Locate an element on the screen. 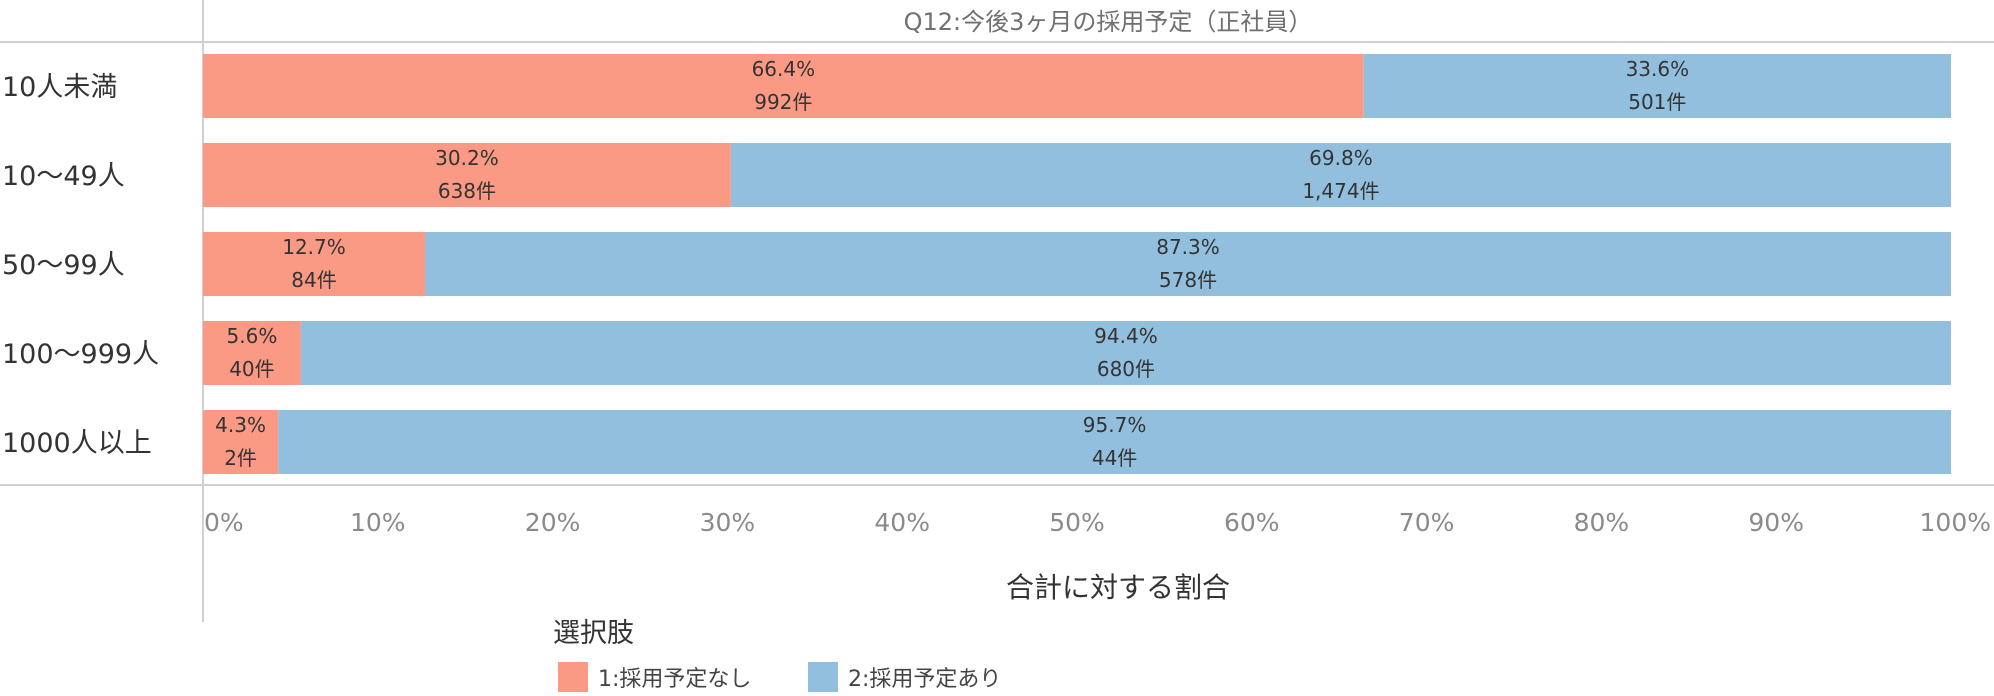 This screenshot has height=696, width=1994. segment-count-label: 680件 is located at coordinates (1126, 369).